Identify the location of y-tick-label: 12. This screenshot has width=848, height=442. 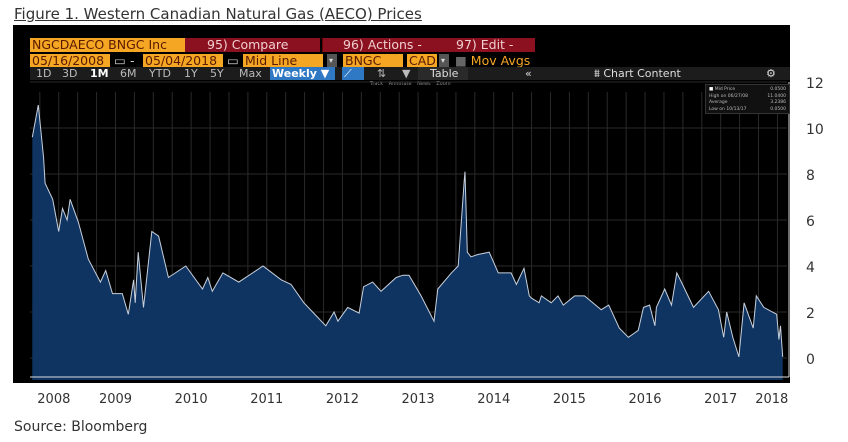
(815, 84).